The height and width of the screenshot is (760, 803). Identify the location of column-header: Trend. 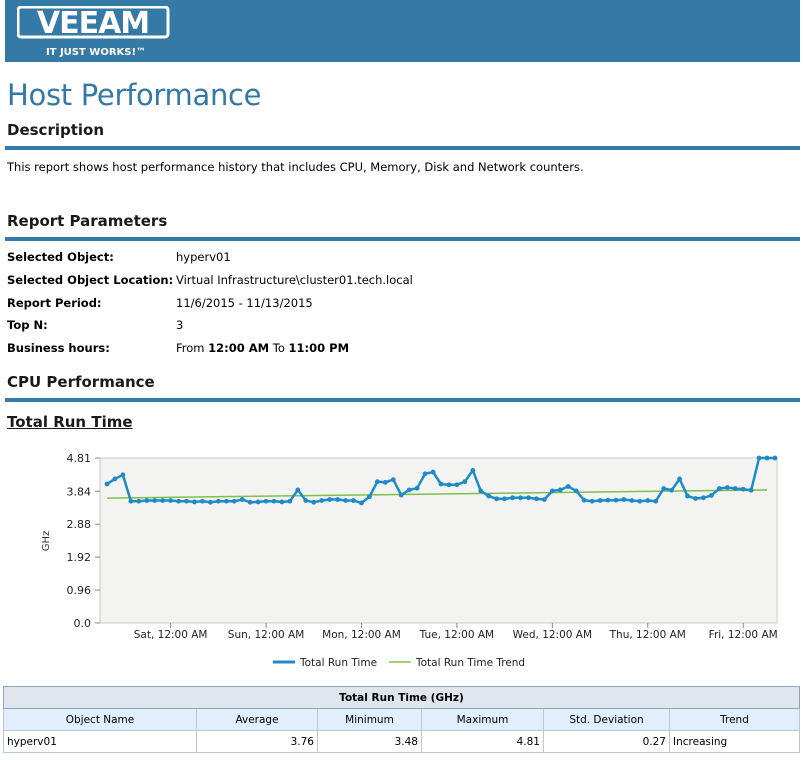
(734, 719).